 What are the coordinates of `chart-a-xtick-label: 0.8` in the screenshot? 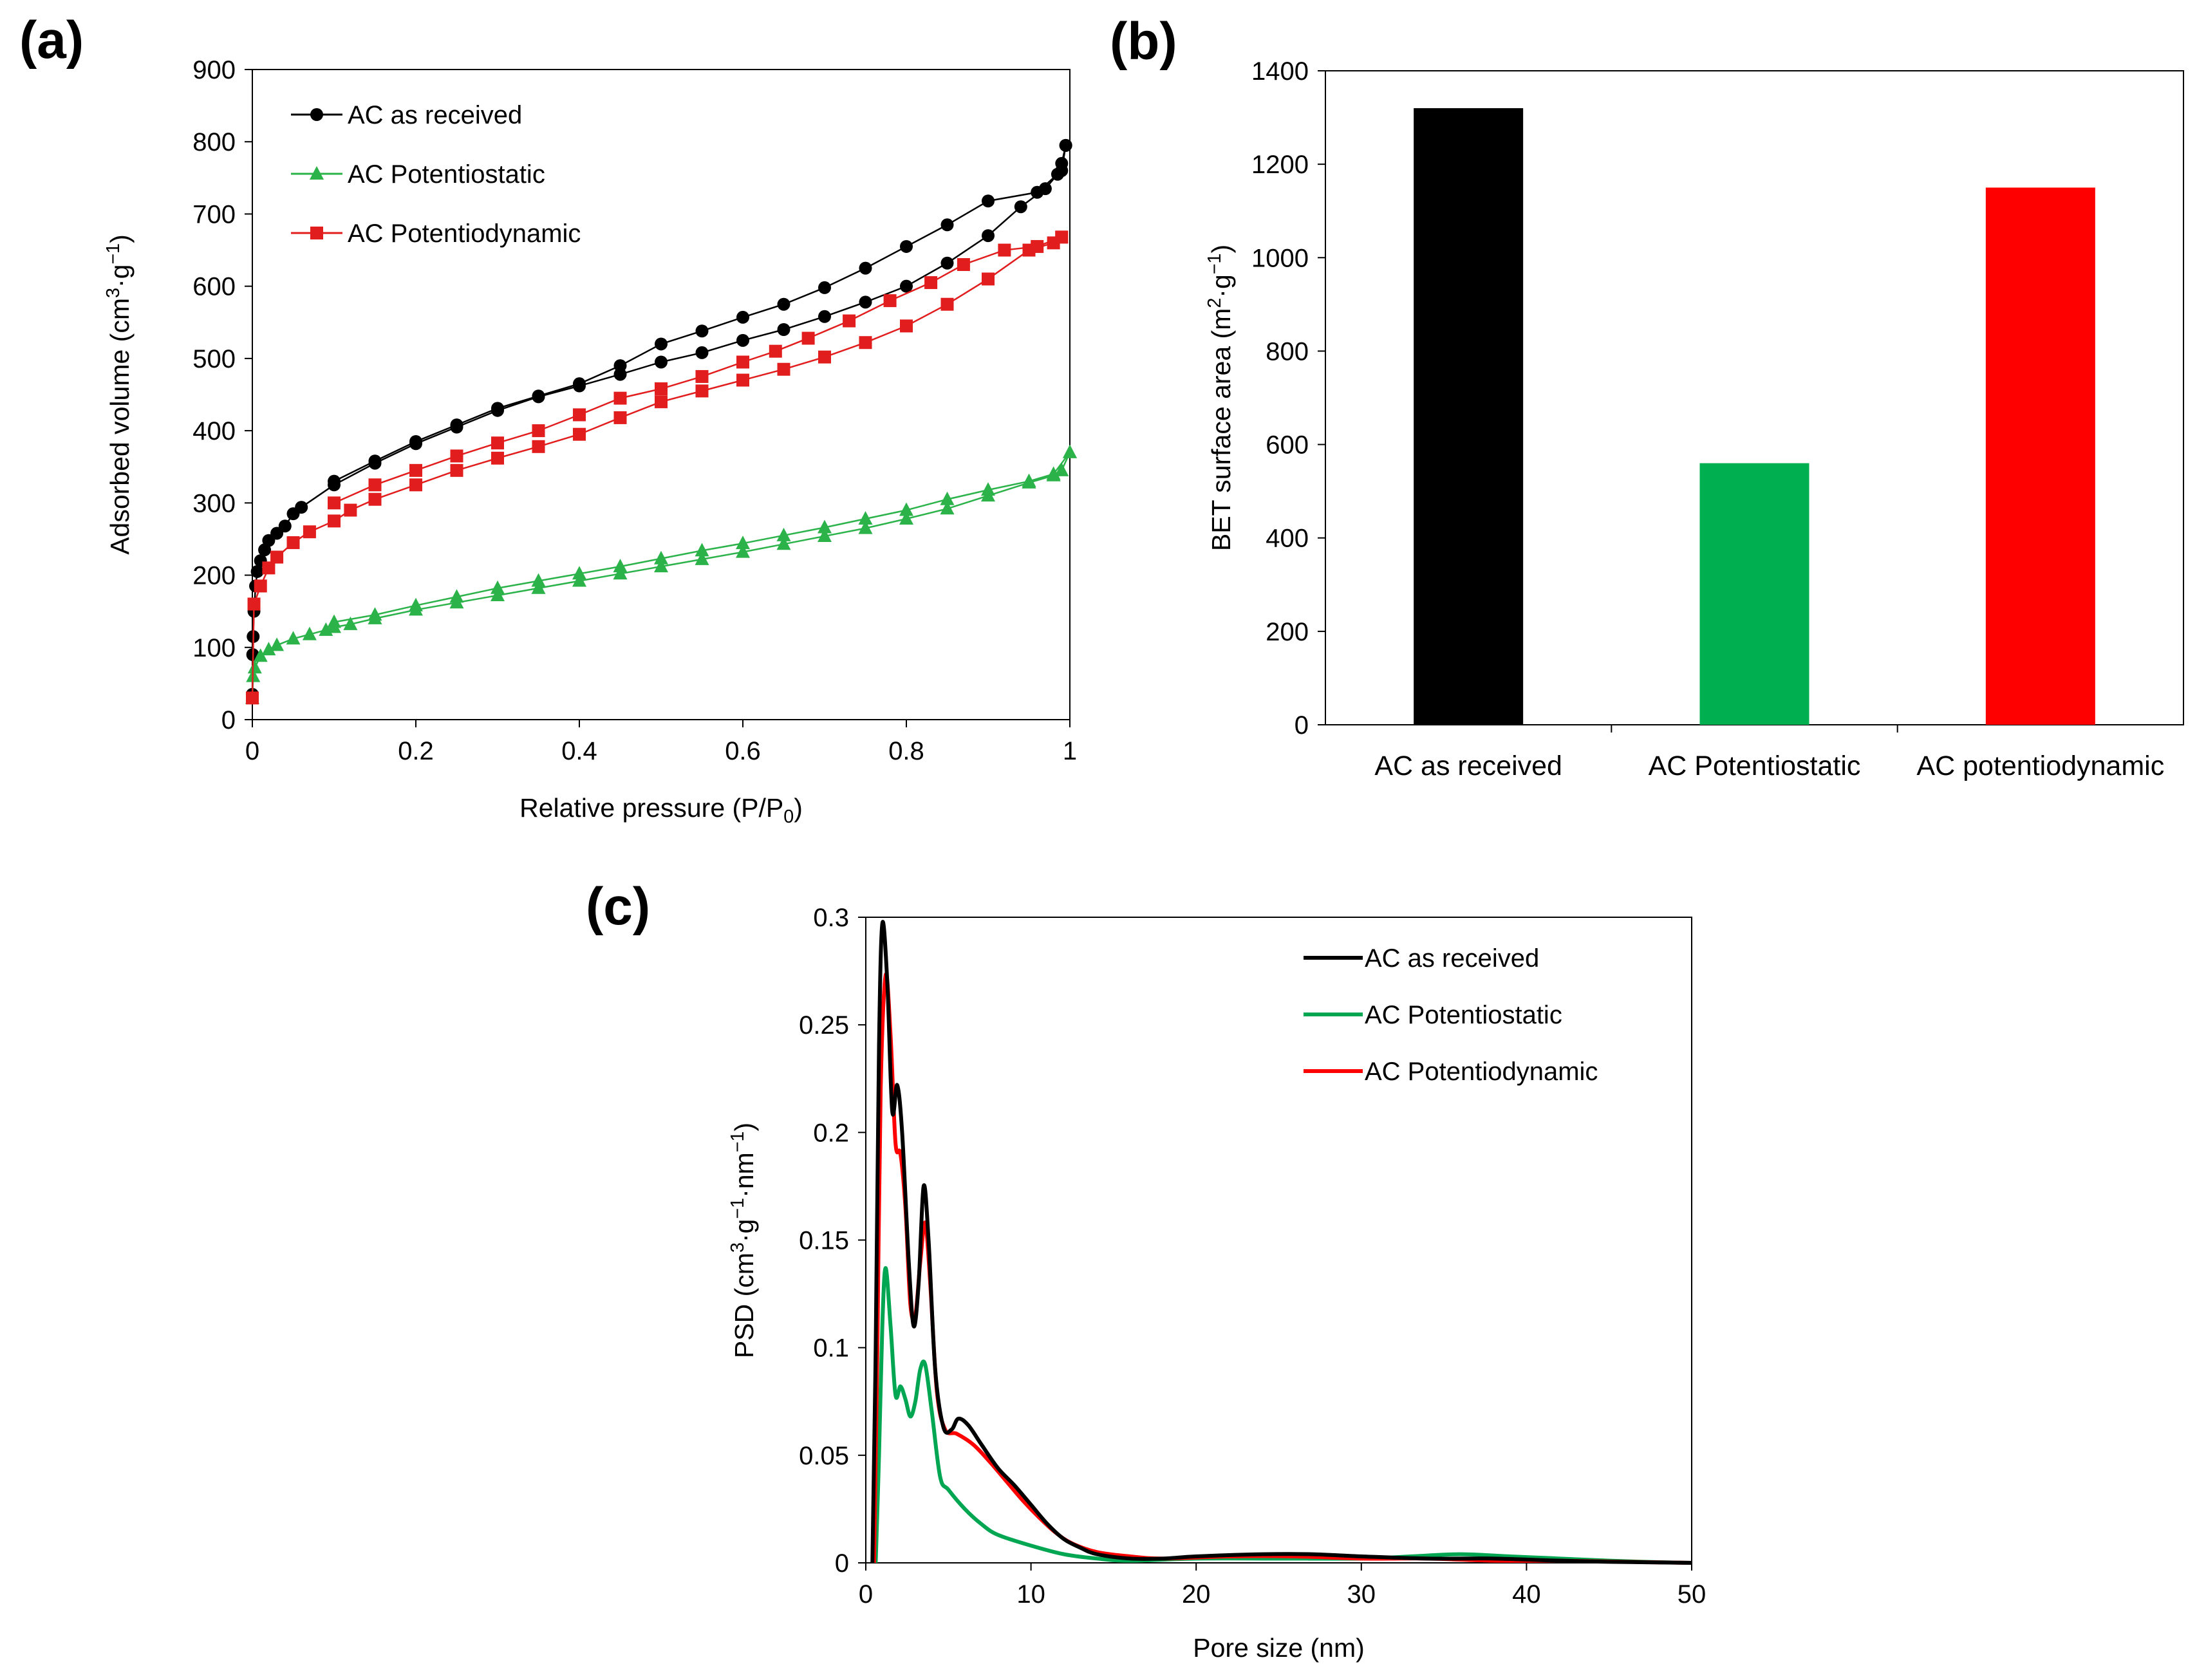 It's located at (906, 751).